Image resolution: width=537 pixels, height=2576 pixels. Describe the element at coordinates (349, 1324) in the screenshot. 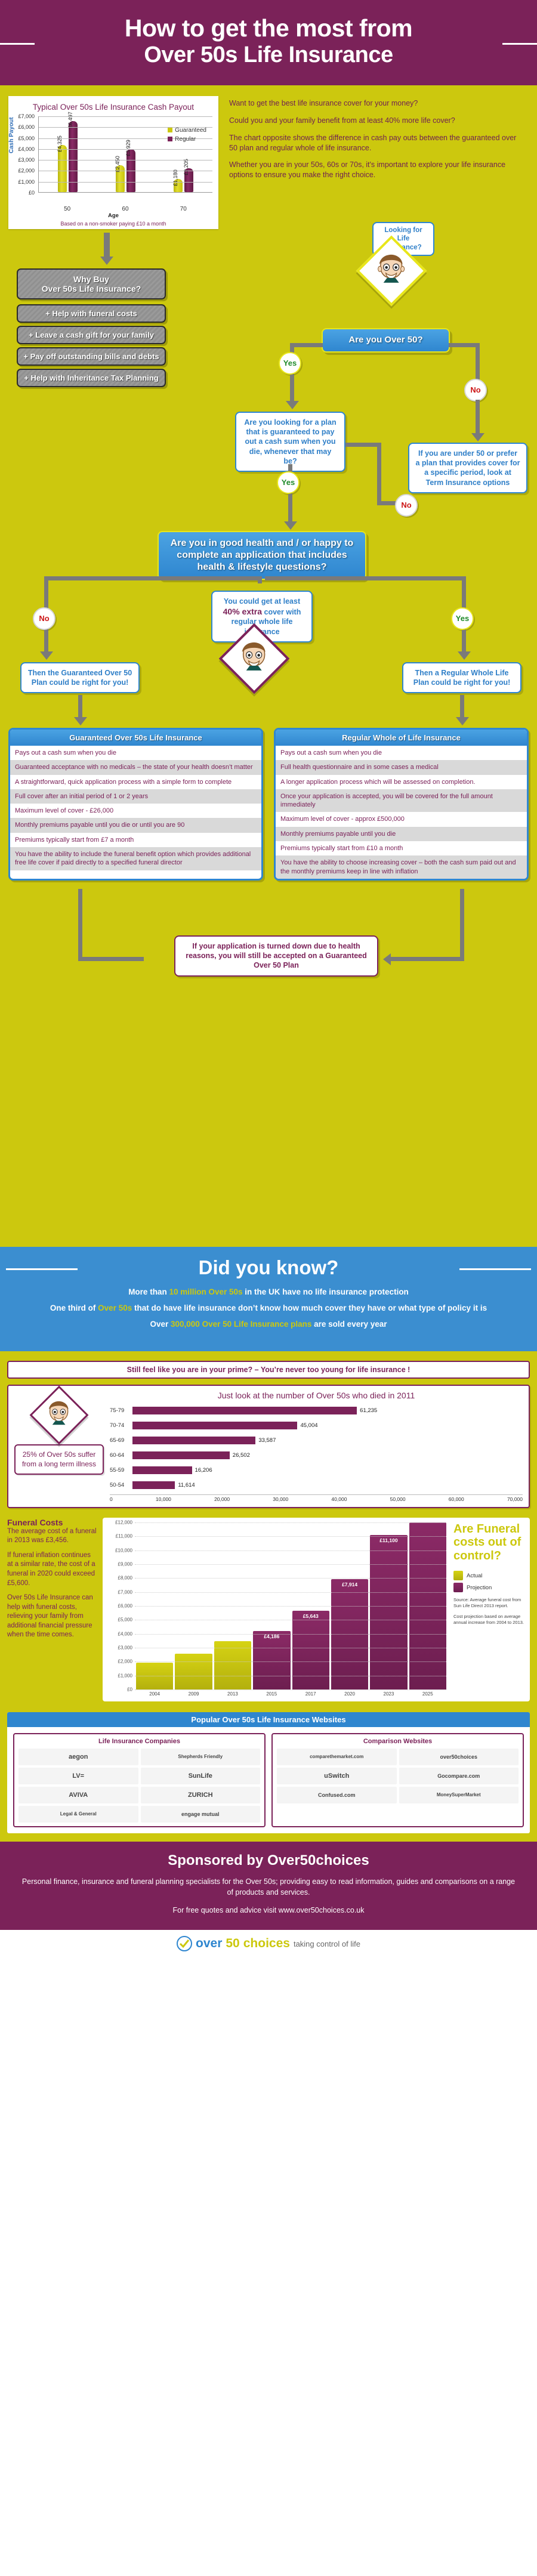

I see `fact-post: are sold every year` at that location.